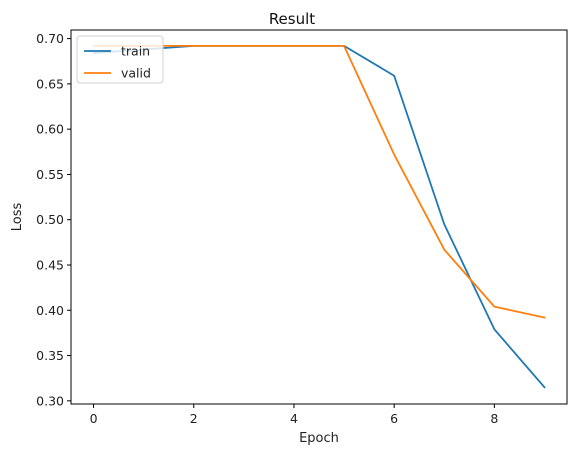 This screenshot has width=576, height=455. I want to click on legend-label-train: train, so click(135, 51).